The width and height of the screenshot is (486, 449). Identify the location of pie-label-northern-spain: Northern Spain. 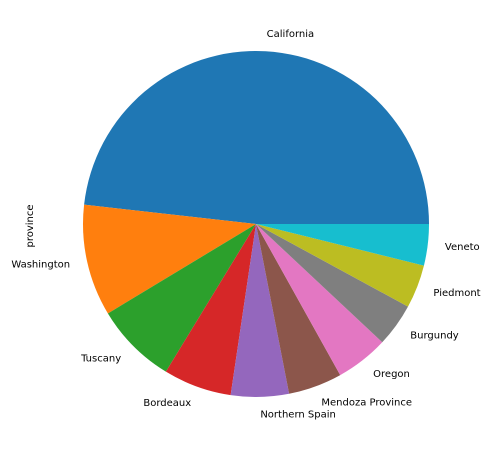
(298, 414).